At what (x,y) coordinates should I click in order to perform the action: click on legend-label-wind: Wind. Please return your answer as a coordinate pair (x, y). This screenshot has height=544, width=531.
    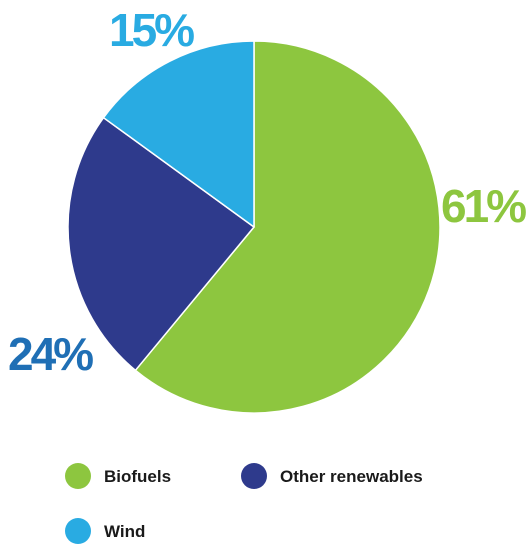
    Looking at the image, I should click on (124, 531).